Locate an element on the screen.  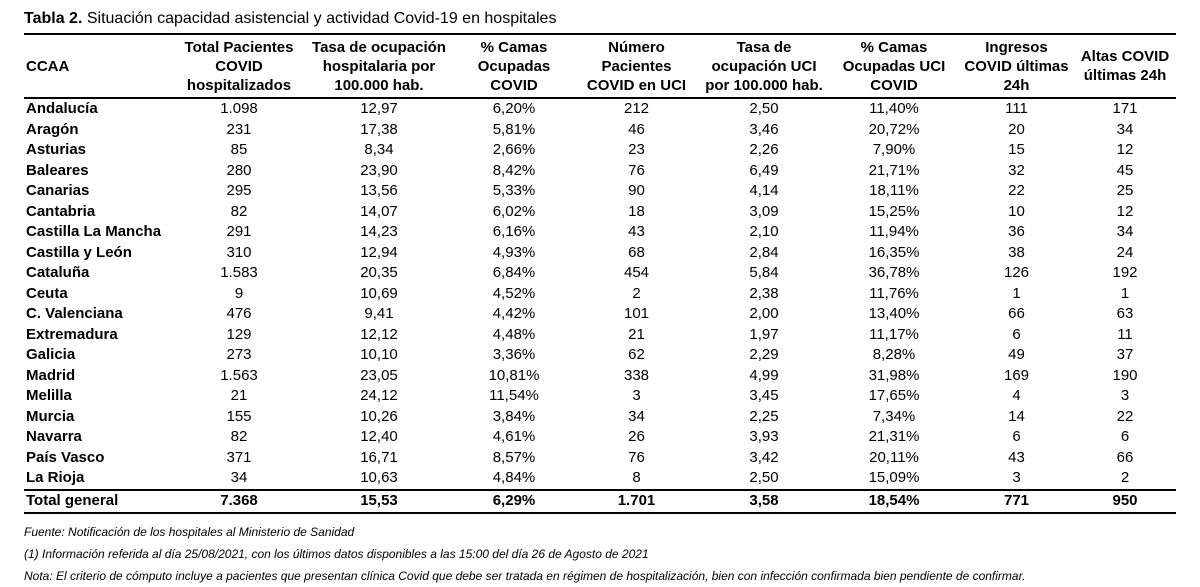
region-name: Baleares is located at coordinates (57, 170).